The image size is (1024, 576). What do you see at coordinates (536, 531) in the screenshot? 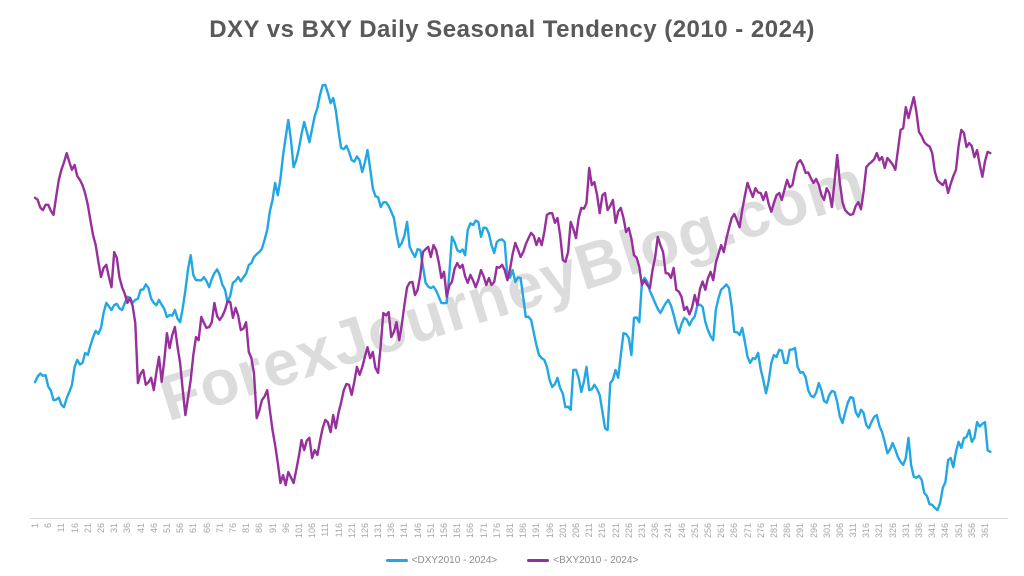
I see `x-tick-label: 191` at bounding box center [536, 531].